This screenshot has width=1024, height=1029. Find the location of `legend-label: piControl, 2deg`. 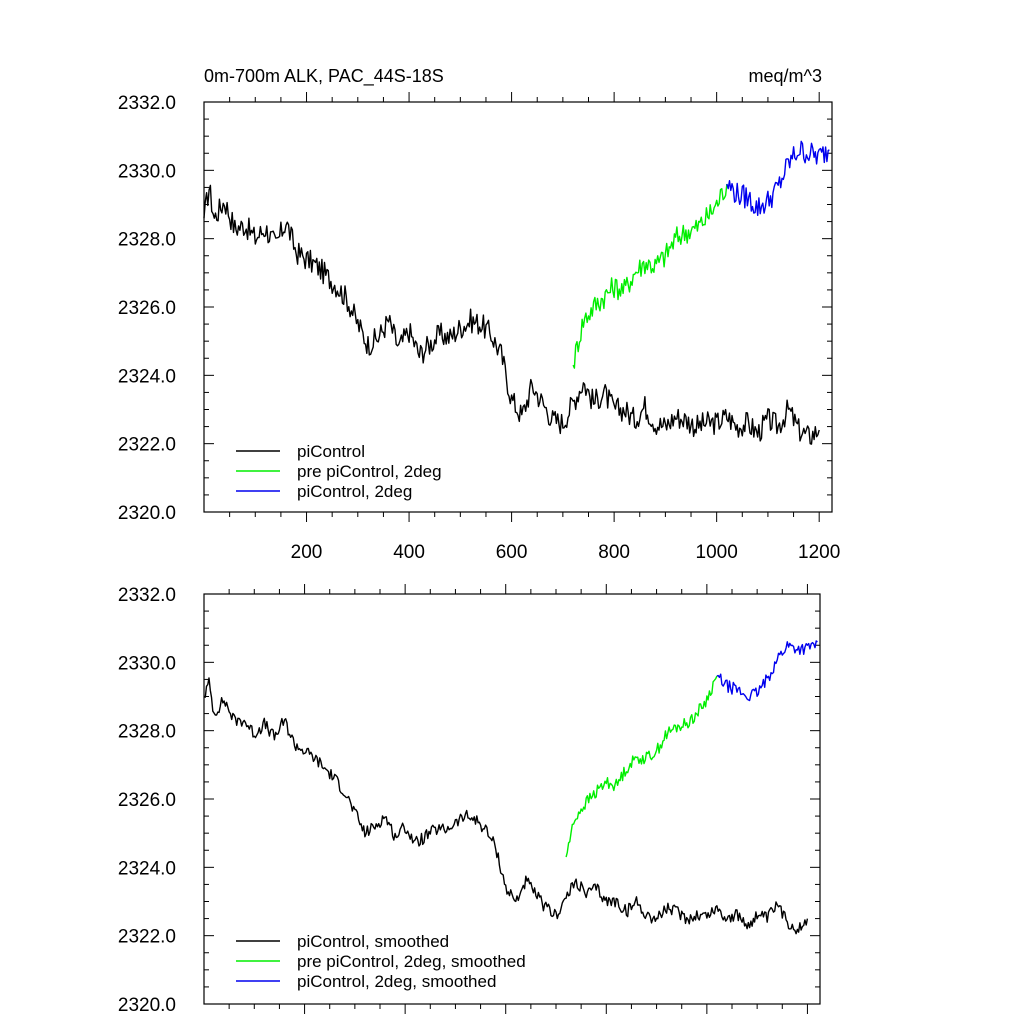

legend-label: piControl, 2deg is located at coordinates (354, 491).